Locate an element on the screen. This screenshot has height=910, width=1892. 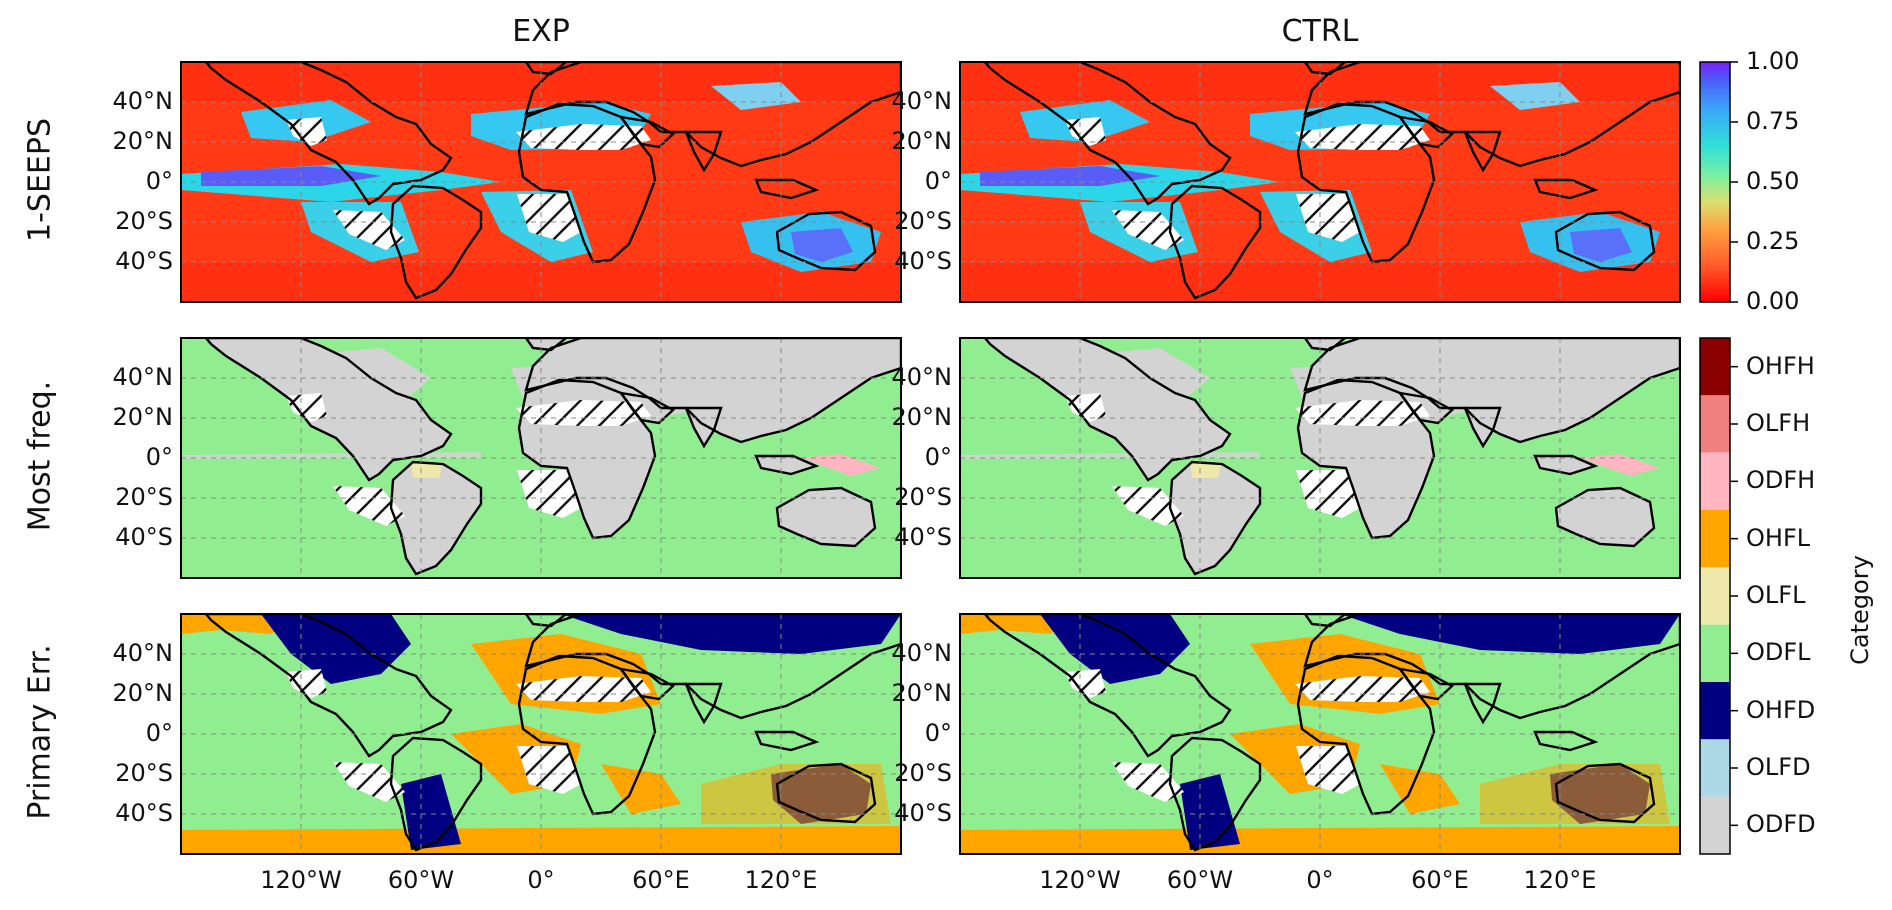
colorbar-categorical-frame is located at coordinates (1715, 596).